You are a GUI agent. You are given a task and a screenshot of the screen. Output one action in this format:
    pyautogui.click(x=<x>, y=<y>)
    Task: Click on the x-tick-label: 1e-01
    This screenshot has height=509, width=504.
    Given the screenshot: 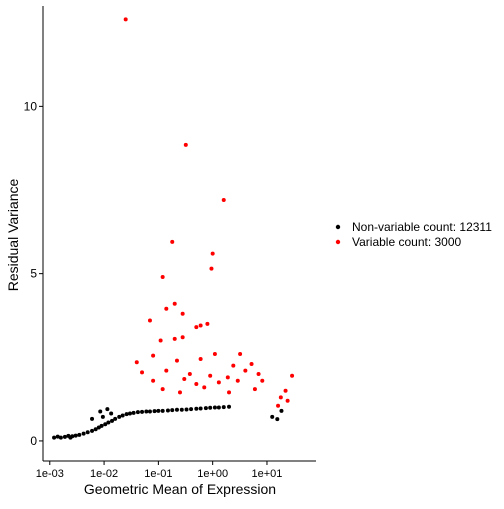 What is the action you would take?
    pyautogui.click(x=158, y=474)
    